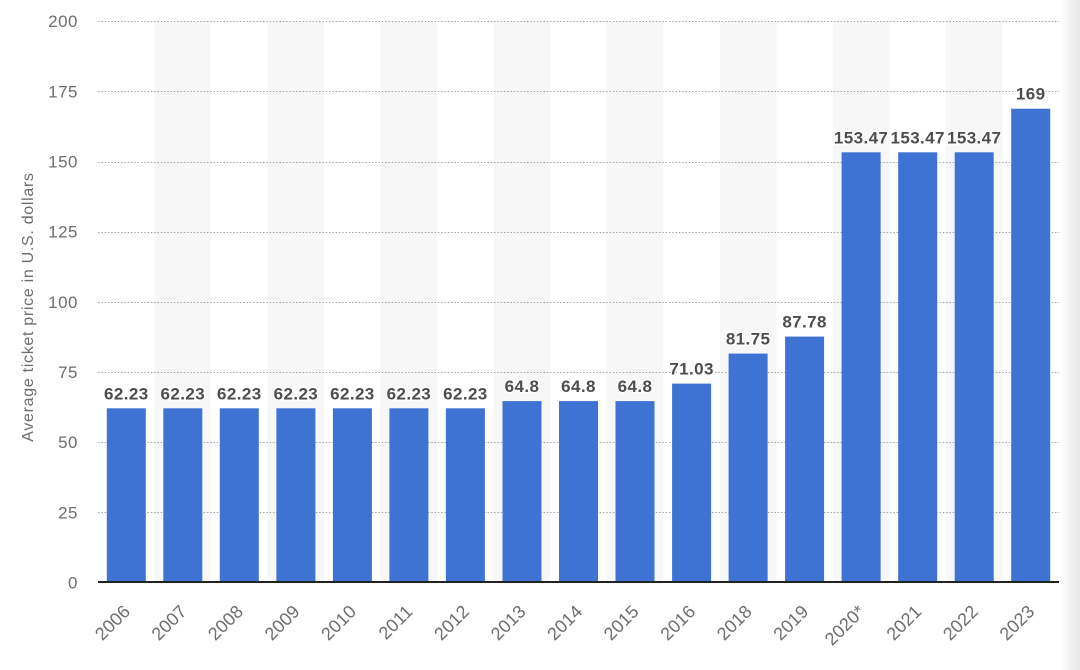  Describe the element at coordinates (63, 302) in the screenshot. I see `svg-text: 100` at that location.